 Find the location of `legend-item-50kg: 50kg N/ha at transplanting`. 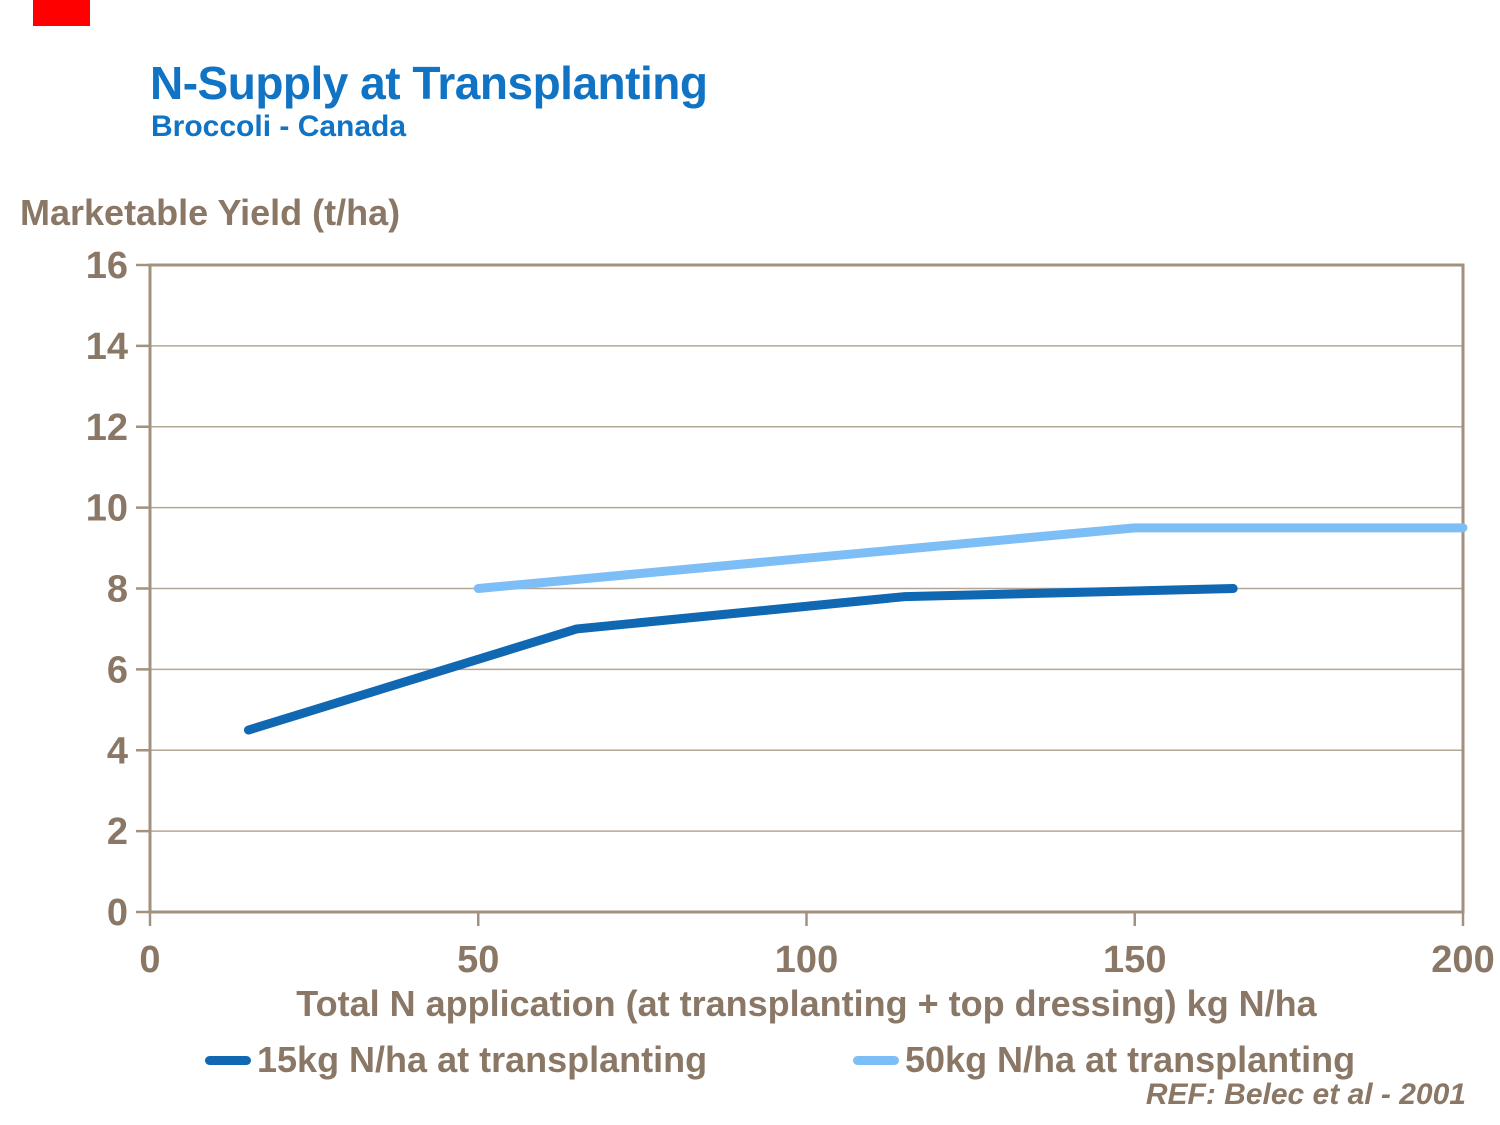

legend-item-50kg: 50kg N/ha at transplanting is located at coordinates (1104, 1060).